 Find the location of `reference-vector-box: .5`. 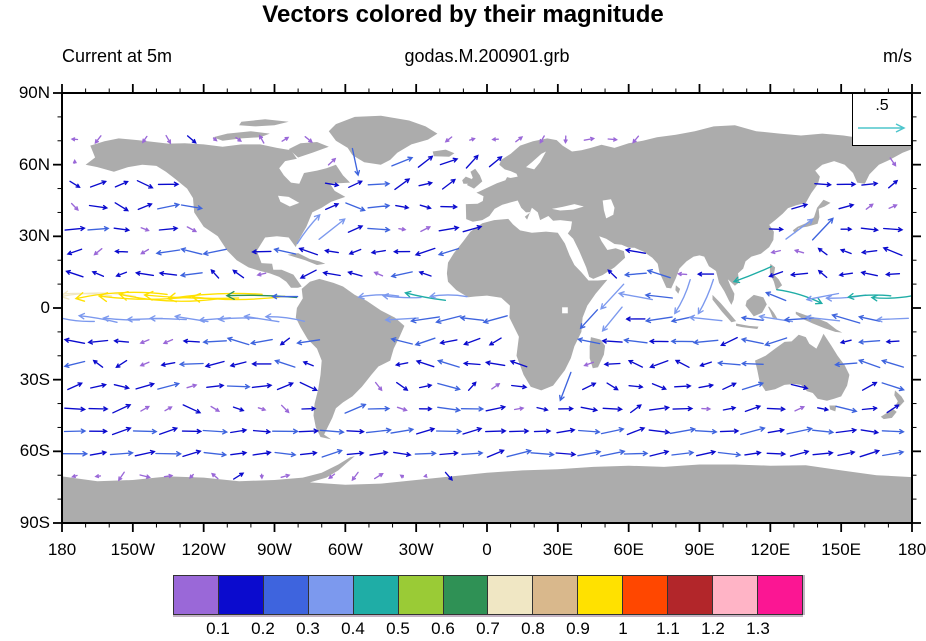

reference-vector-box: .5 is located at coordinates (882, 119).